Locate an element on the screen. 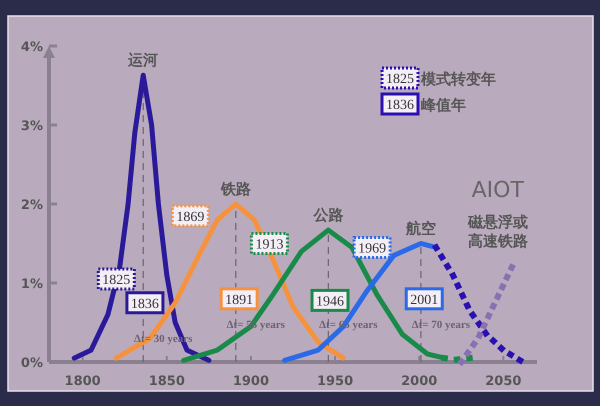  series-label: 磁悬浮或高速铁路 is located at coordinates (497, 231).